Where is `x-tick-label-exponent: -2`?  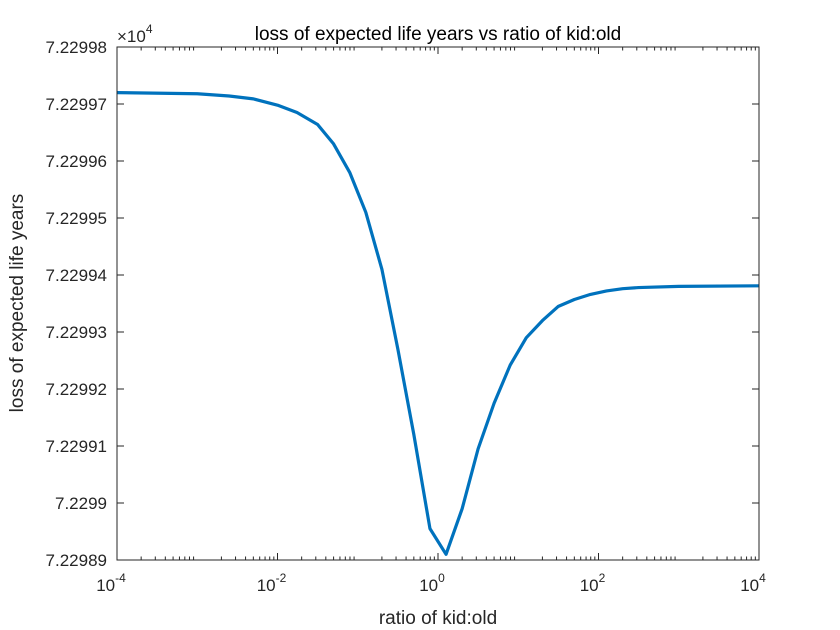 x-tick-label-exponent: -2 is located at coordinates (281, 578).